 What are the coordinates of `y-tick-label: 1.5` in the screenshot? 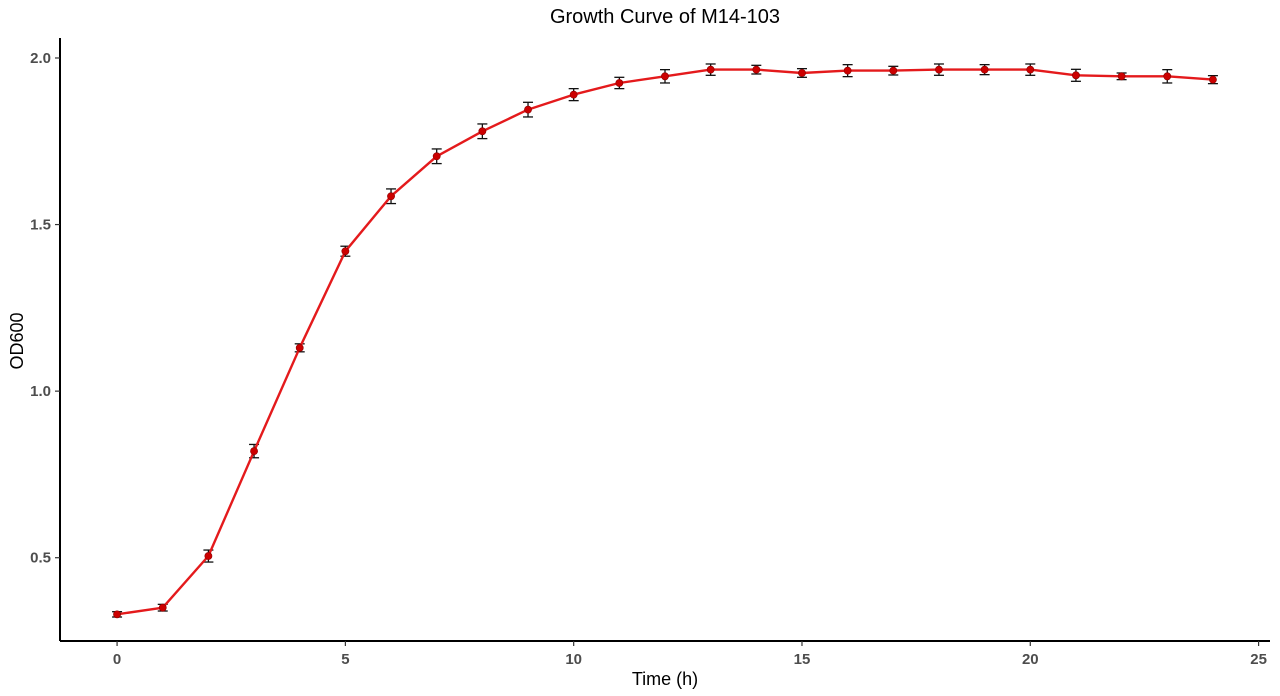 It's located at (40, 225).